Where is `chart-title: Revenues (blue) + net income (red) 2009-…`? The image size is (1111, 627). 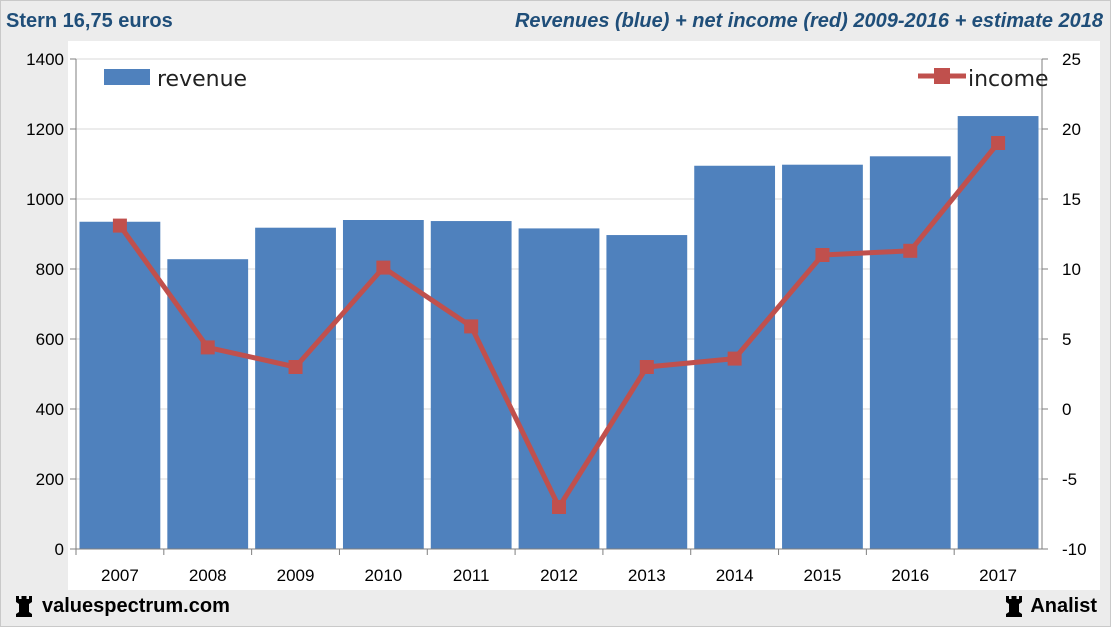
chart-title: Revenues (blue) + net income (red) 2009-… is located at coordinates (808, 21).